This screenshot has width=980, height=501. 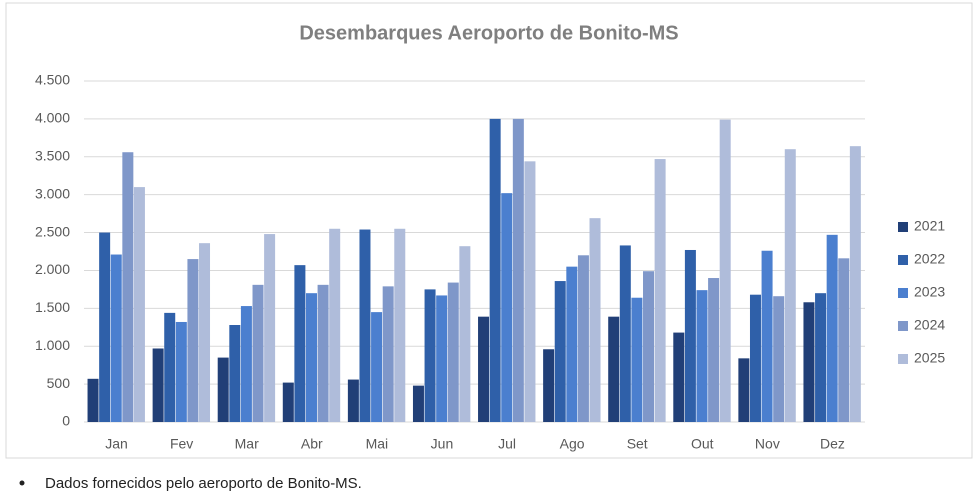 What do you see at coordinates (247, 444) in the screenshot?
I see `x-tick-label: Mar` at bounding box center [247, 444].